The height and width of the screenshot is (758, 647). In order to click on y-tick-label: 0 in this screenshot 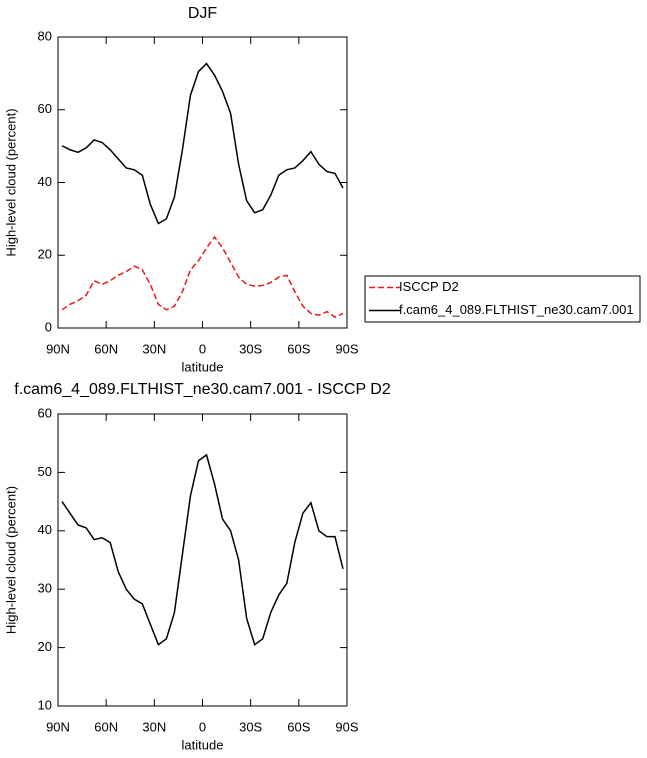, I will do `click(48, 326)`.